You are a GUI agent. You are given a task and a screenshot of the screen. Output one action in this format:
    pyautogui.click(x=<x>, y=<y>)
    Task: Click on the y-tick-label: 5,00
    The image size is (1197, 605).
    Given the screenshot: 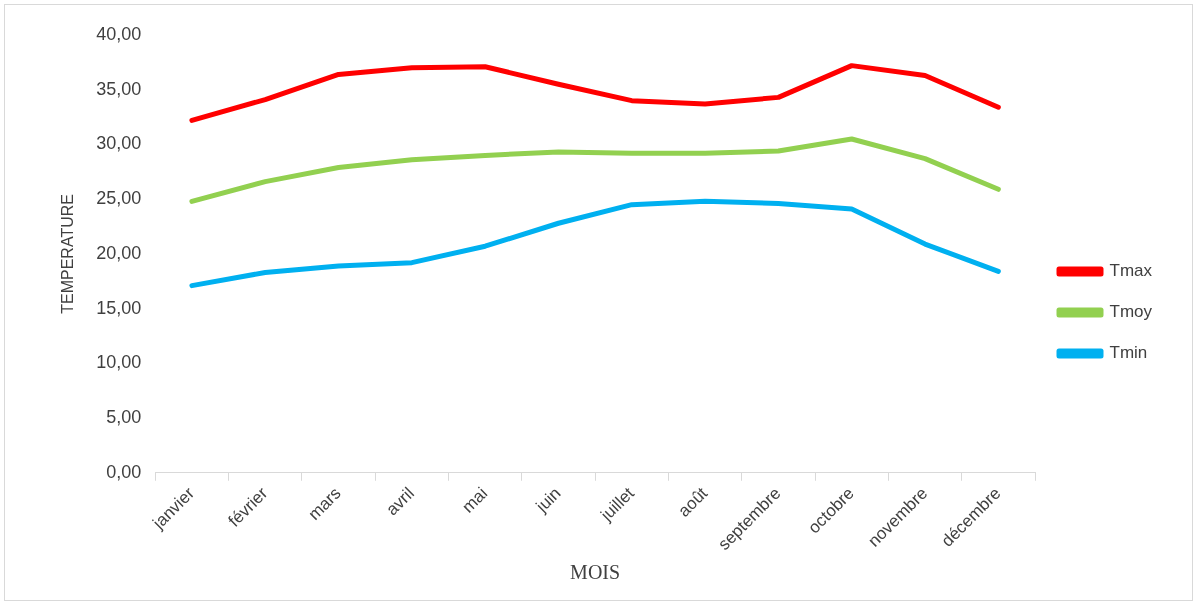 What is the action you would take?
    pyautogui.click(x=124, y=417)
    